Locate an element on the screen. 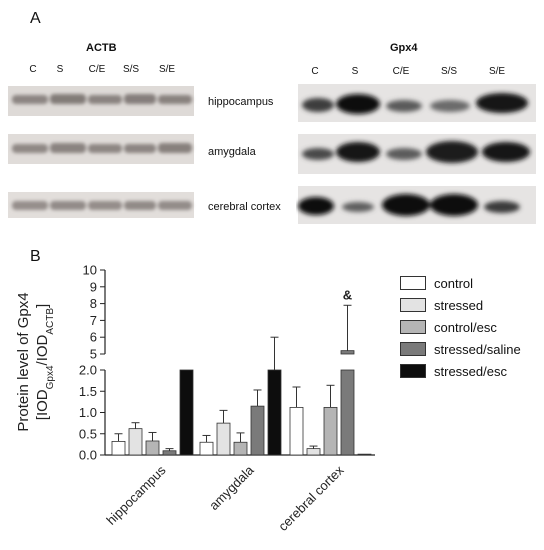 The width and height of the screenshot is (544, 550). gpx4-lane-label: C/E is located at coordinates (401, 71).